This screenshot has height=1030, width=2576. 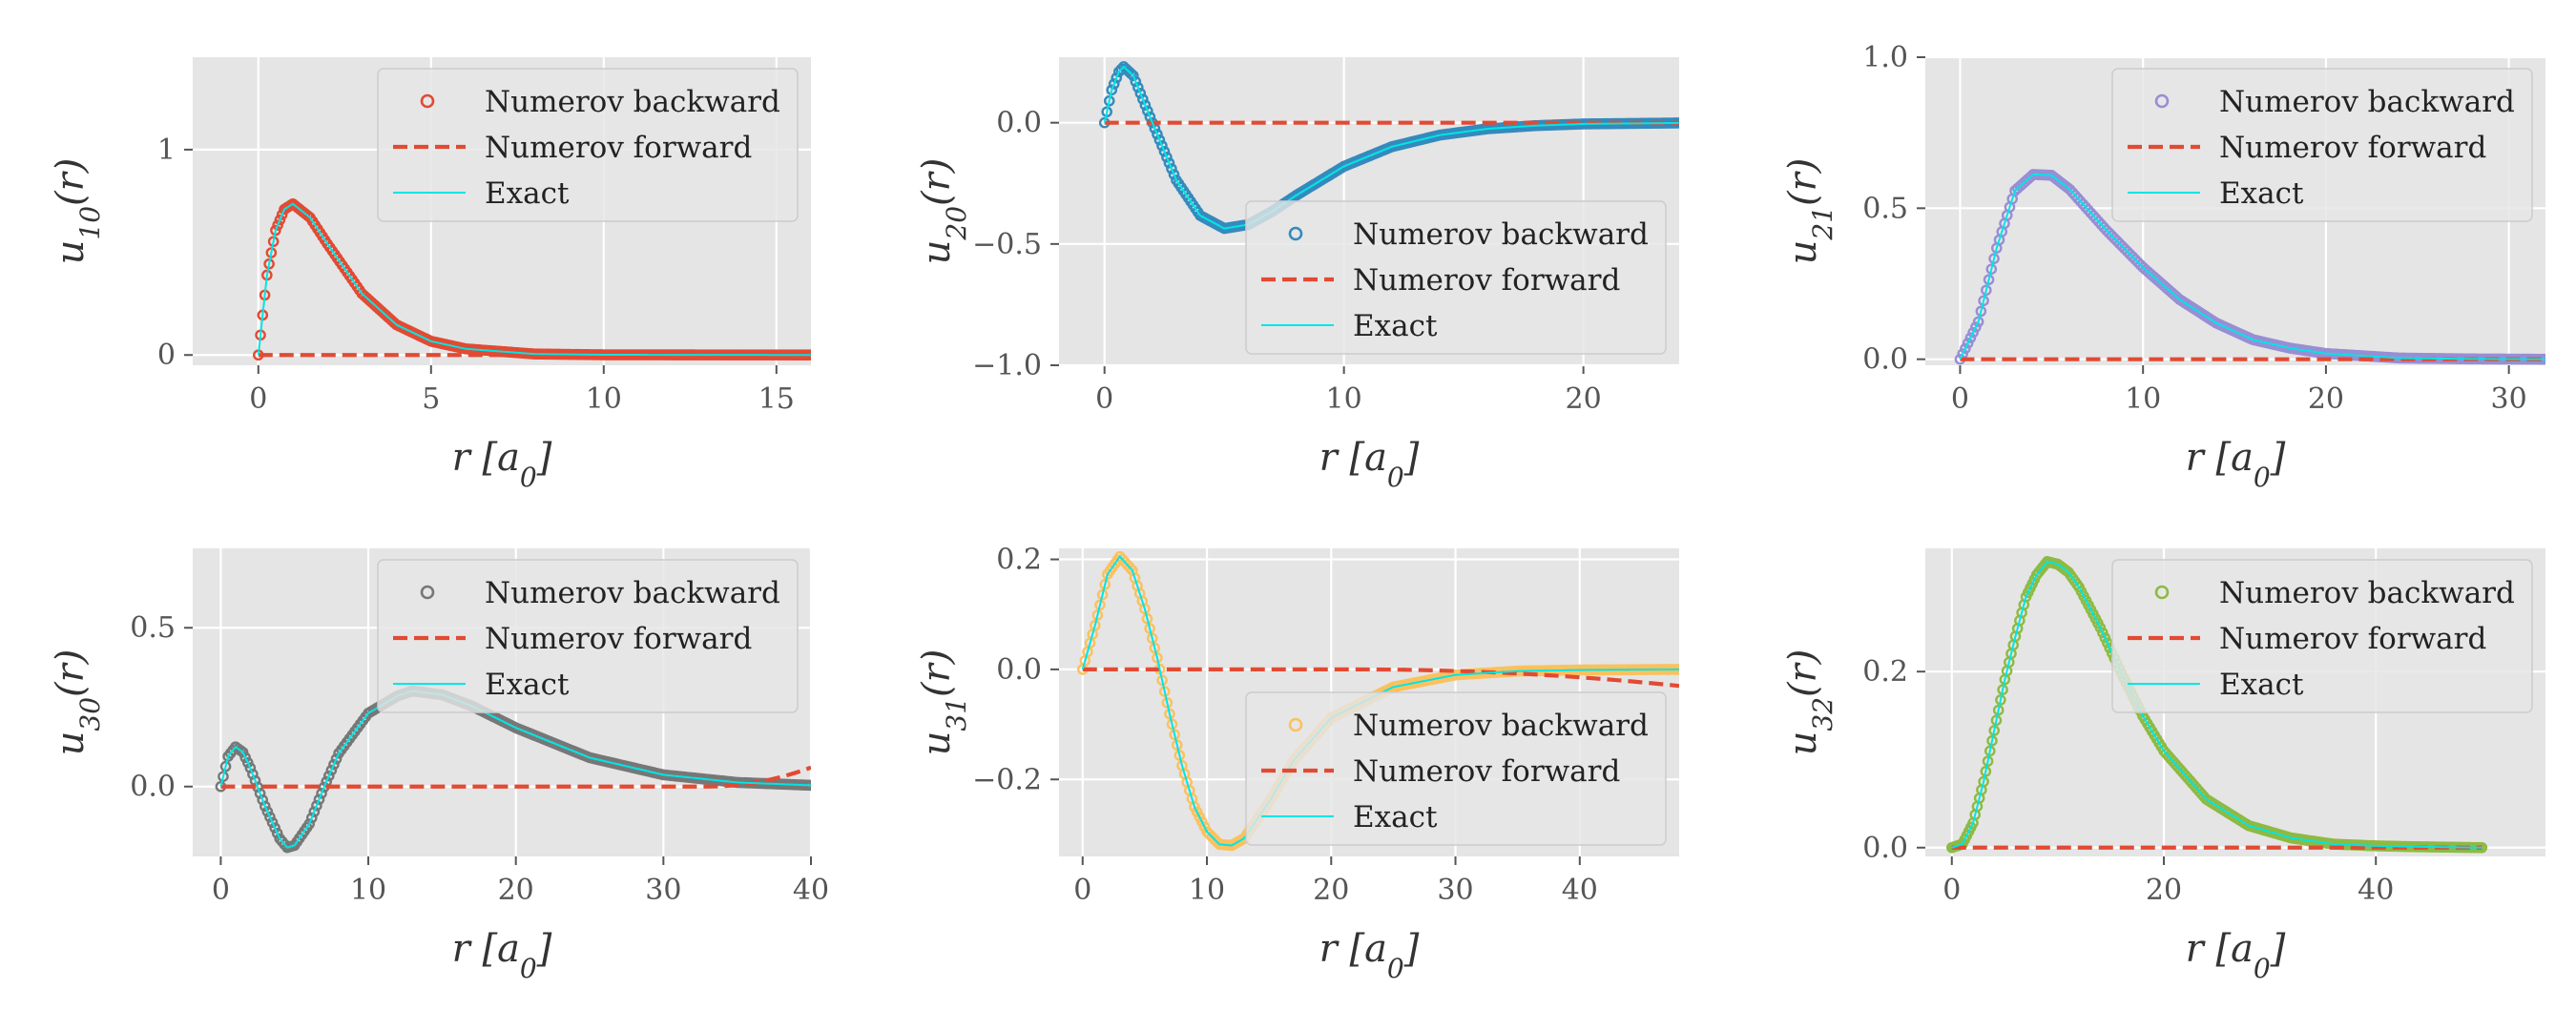 I want to click on y-tick-label: −0.2, so click(x=1007, y=779).